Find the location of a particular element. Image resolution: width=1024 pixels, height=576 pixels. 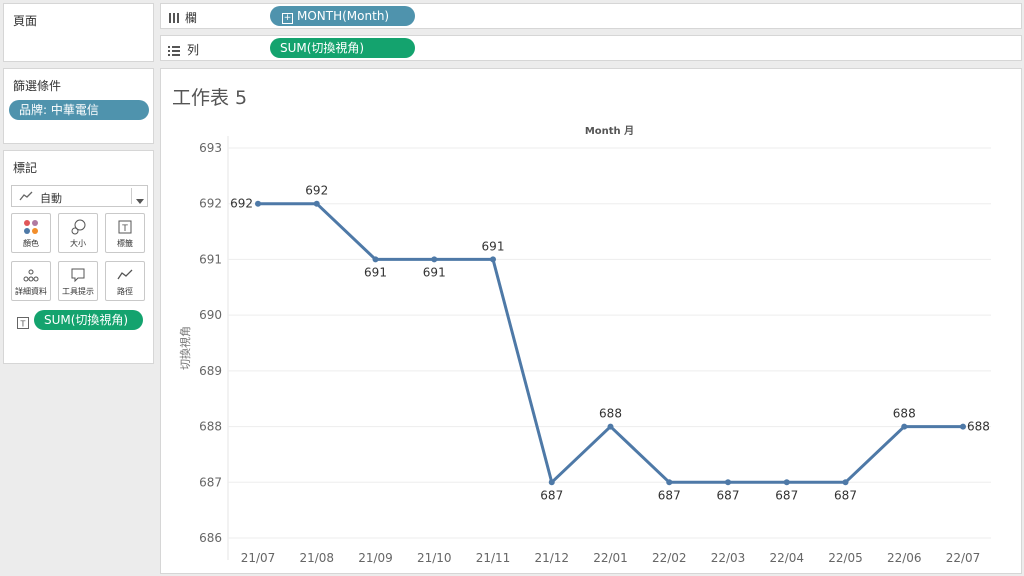

size-button-label: 大小 is located at coordinates (78, 243).